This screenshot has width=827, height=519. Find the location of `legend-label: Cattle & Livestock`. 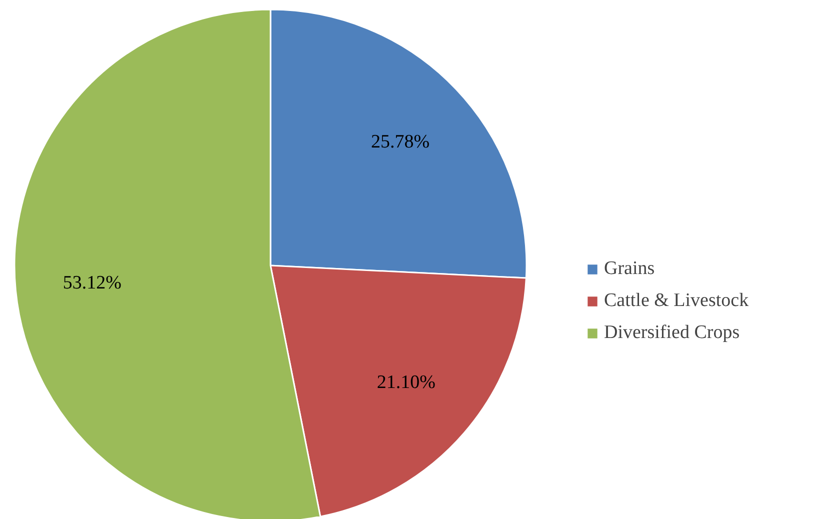

legend-label: Cattle & Livestock is located at coordinates (676, 301).